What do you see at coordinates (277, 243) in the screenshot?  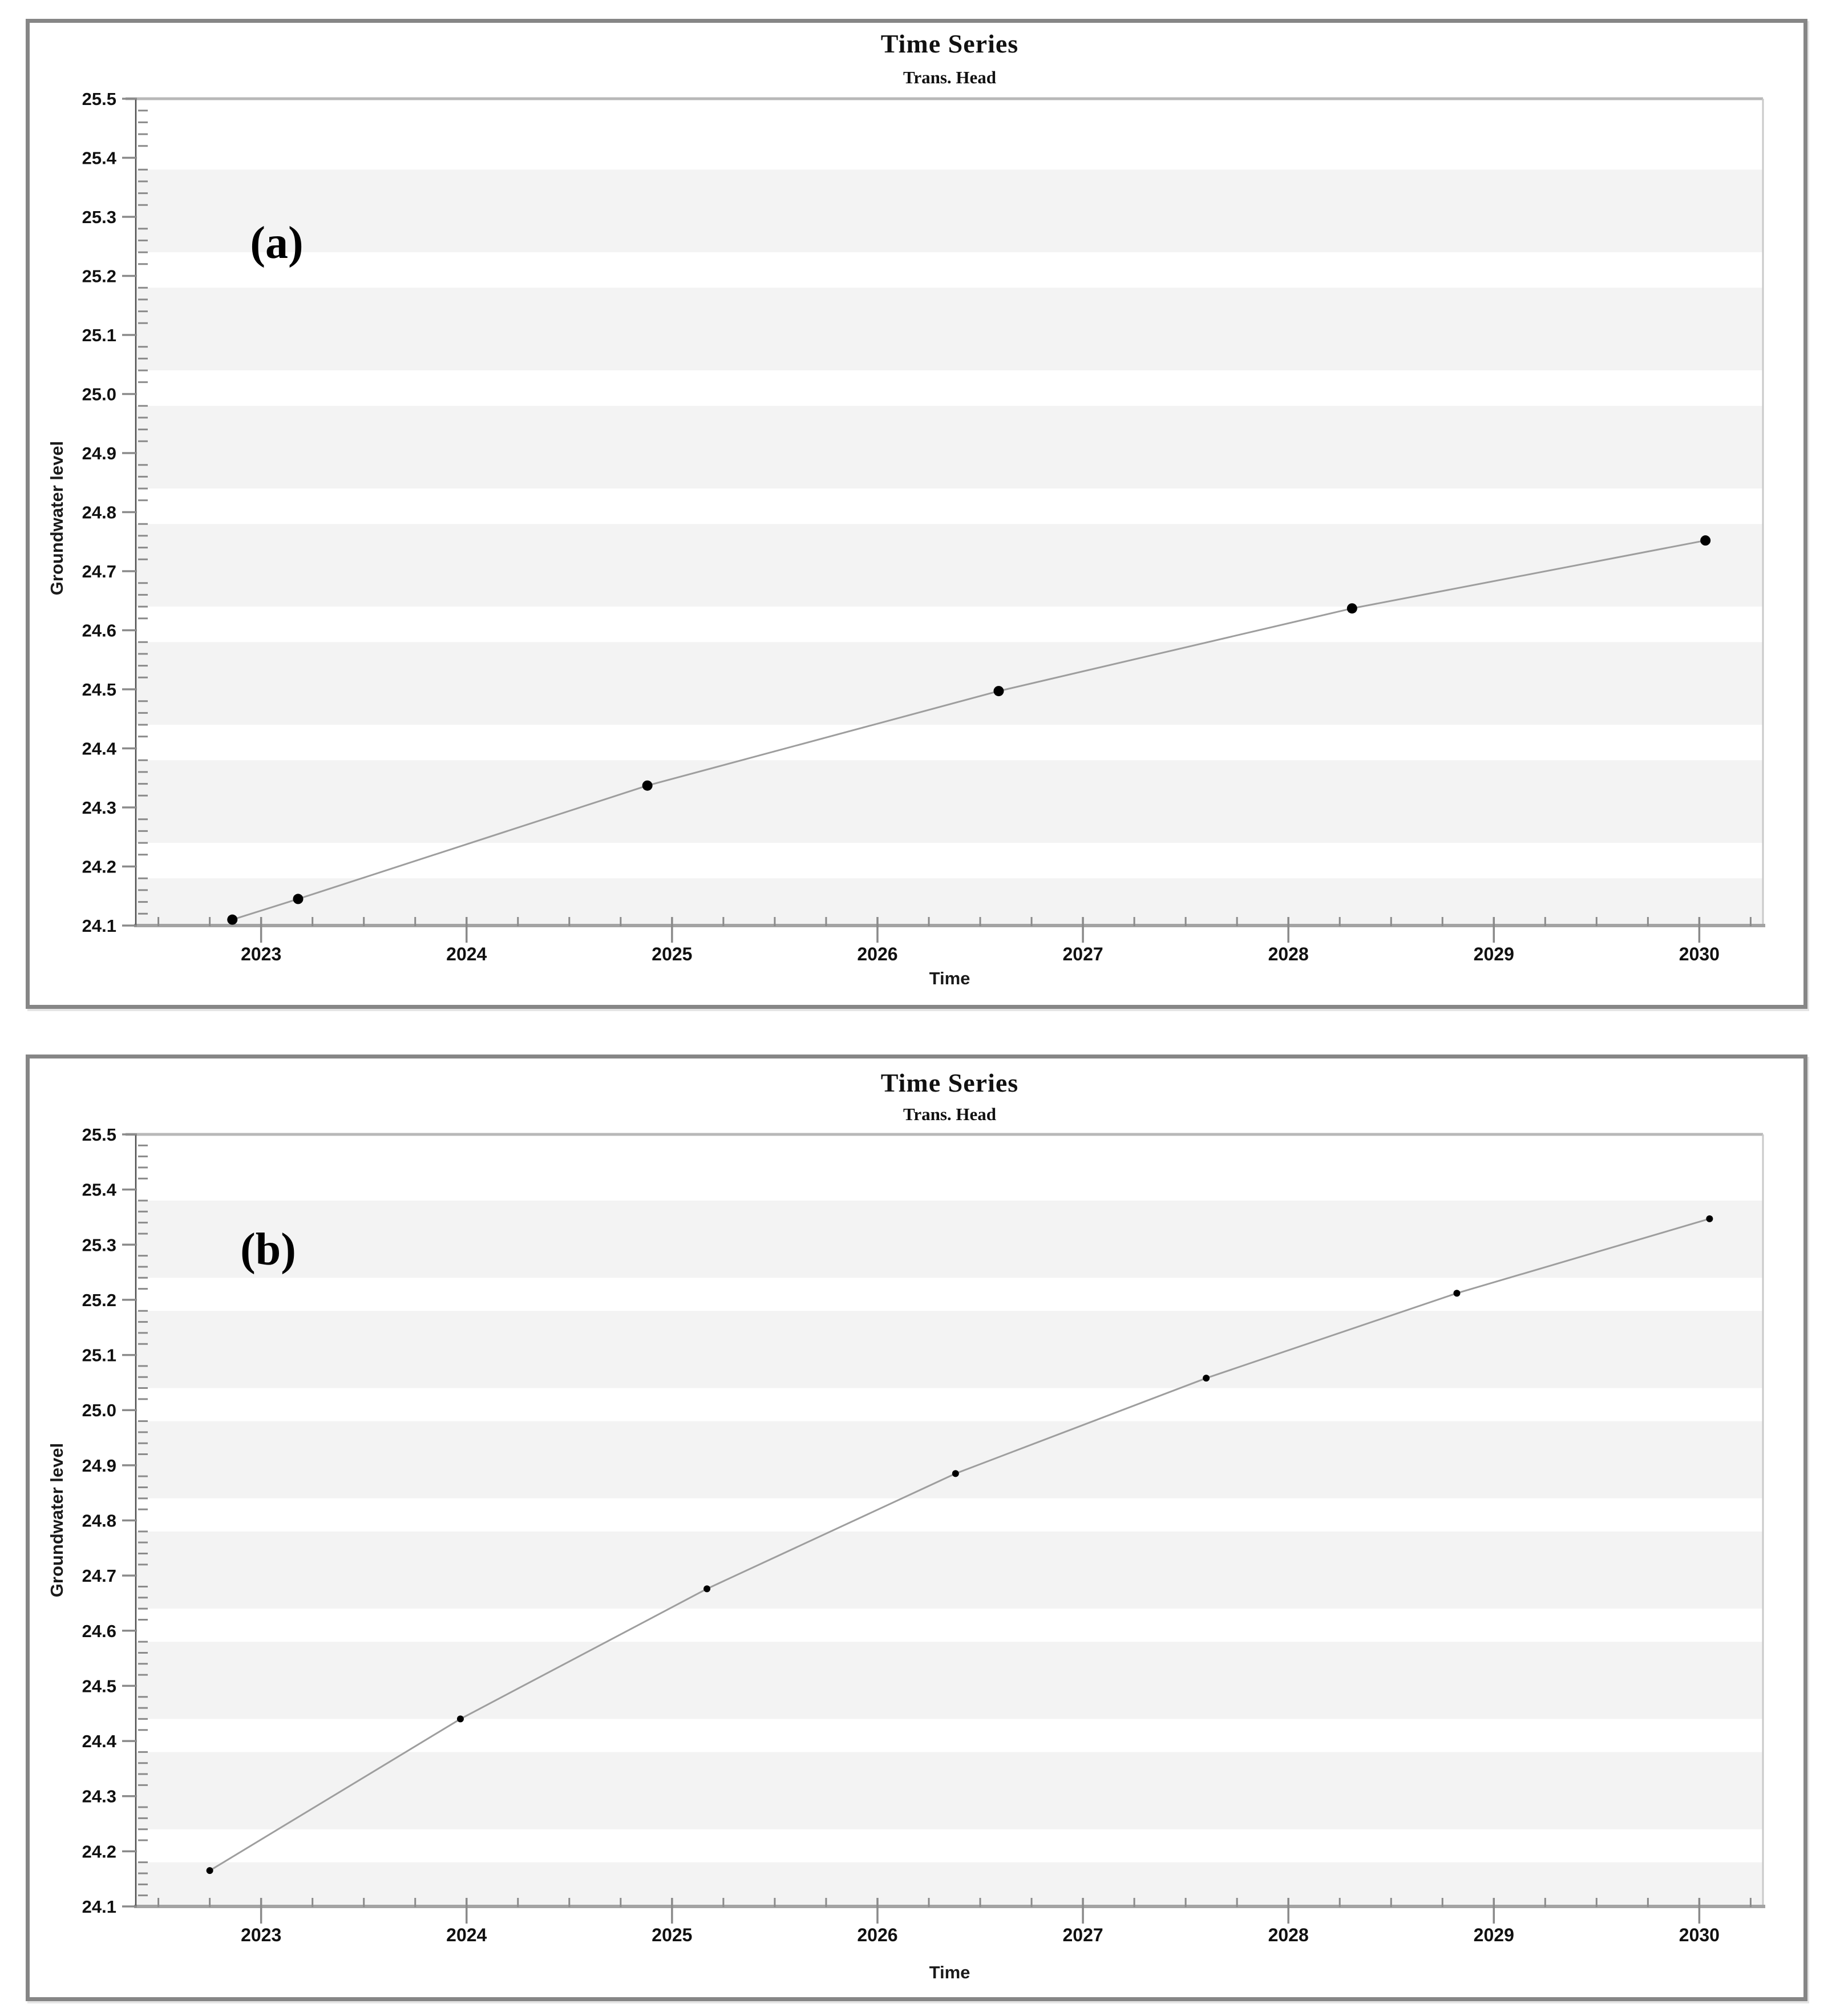 I see `panel-label-a: (a)` at bounding box center [277, 243].